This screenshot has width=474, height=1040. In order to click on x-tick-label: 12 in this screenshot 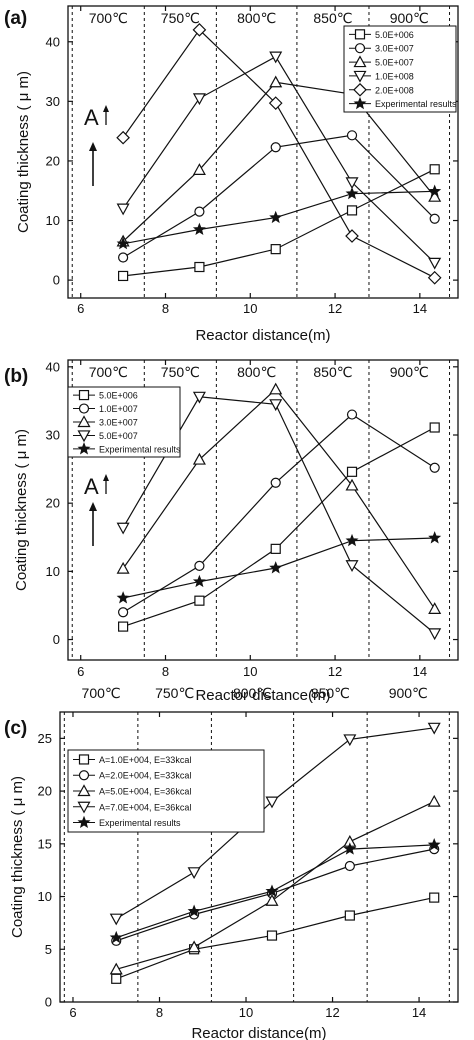, I will do `click(335, 671)`.